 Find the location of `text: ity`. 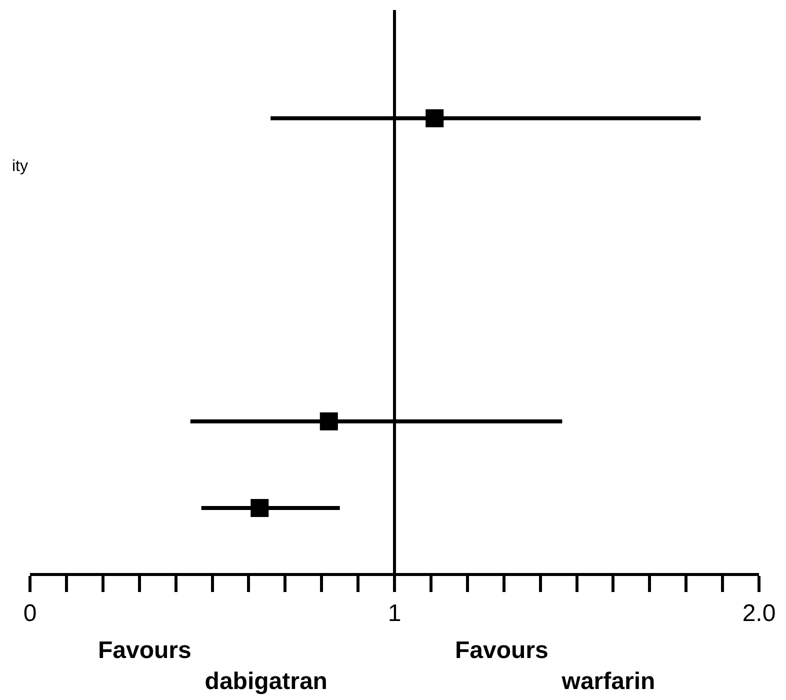

text: ity is located at coordinates (20, 166).